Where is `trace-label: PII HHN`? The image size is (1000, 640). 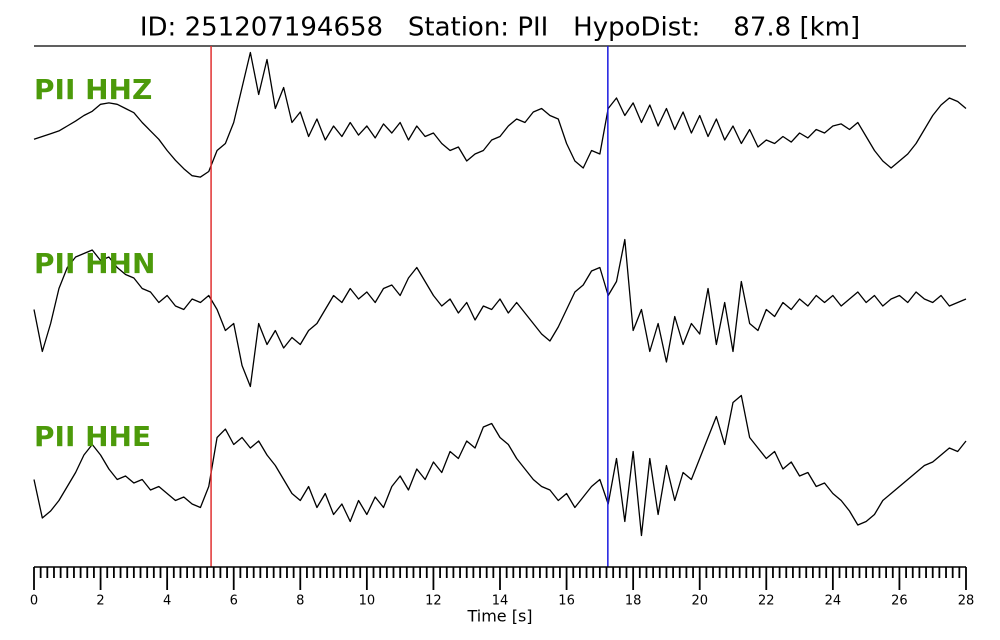
trace-label: PII HHN is located at coordinates (94, 263).